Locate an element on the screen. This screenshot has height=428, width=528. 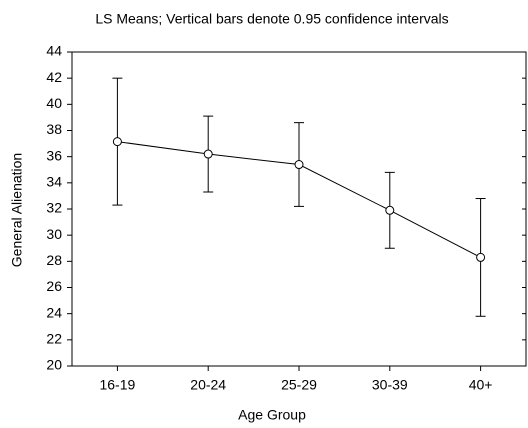
y-tick-label: 42 is located at coordinates (54, 77).